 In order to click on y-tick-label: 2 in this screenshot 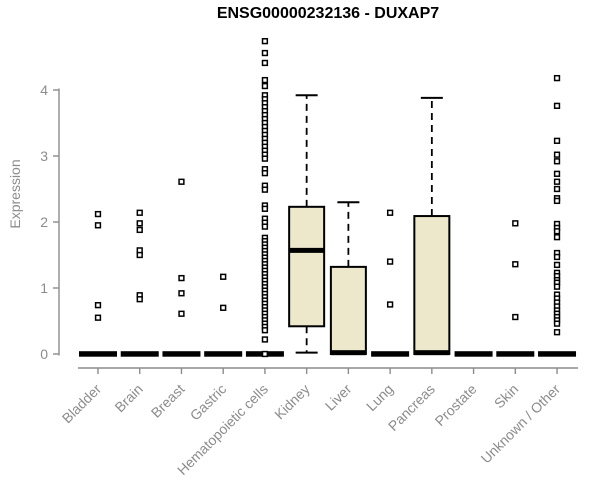, I will do `click(44, 222)`.